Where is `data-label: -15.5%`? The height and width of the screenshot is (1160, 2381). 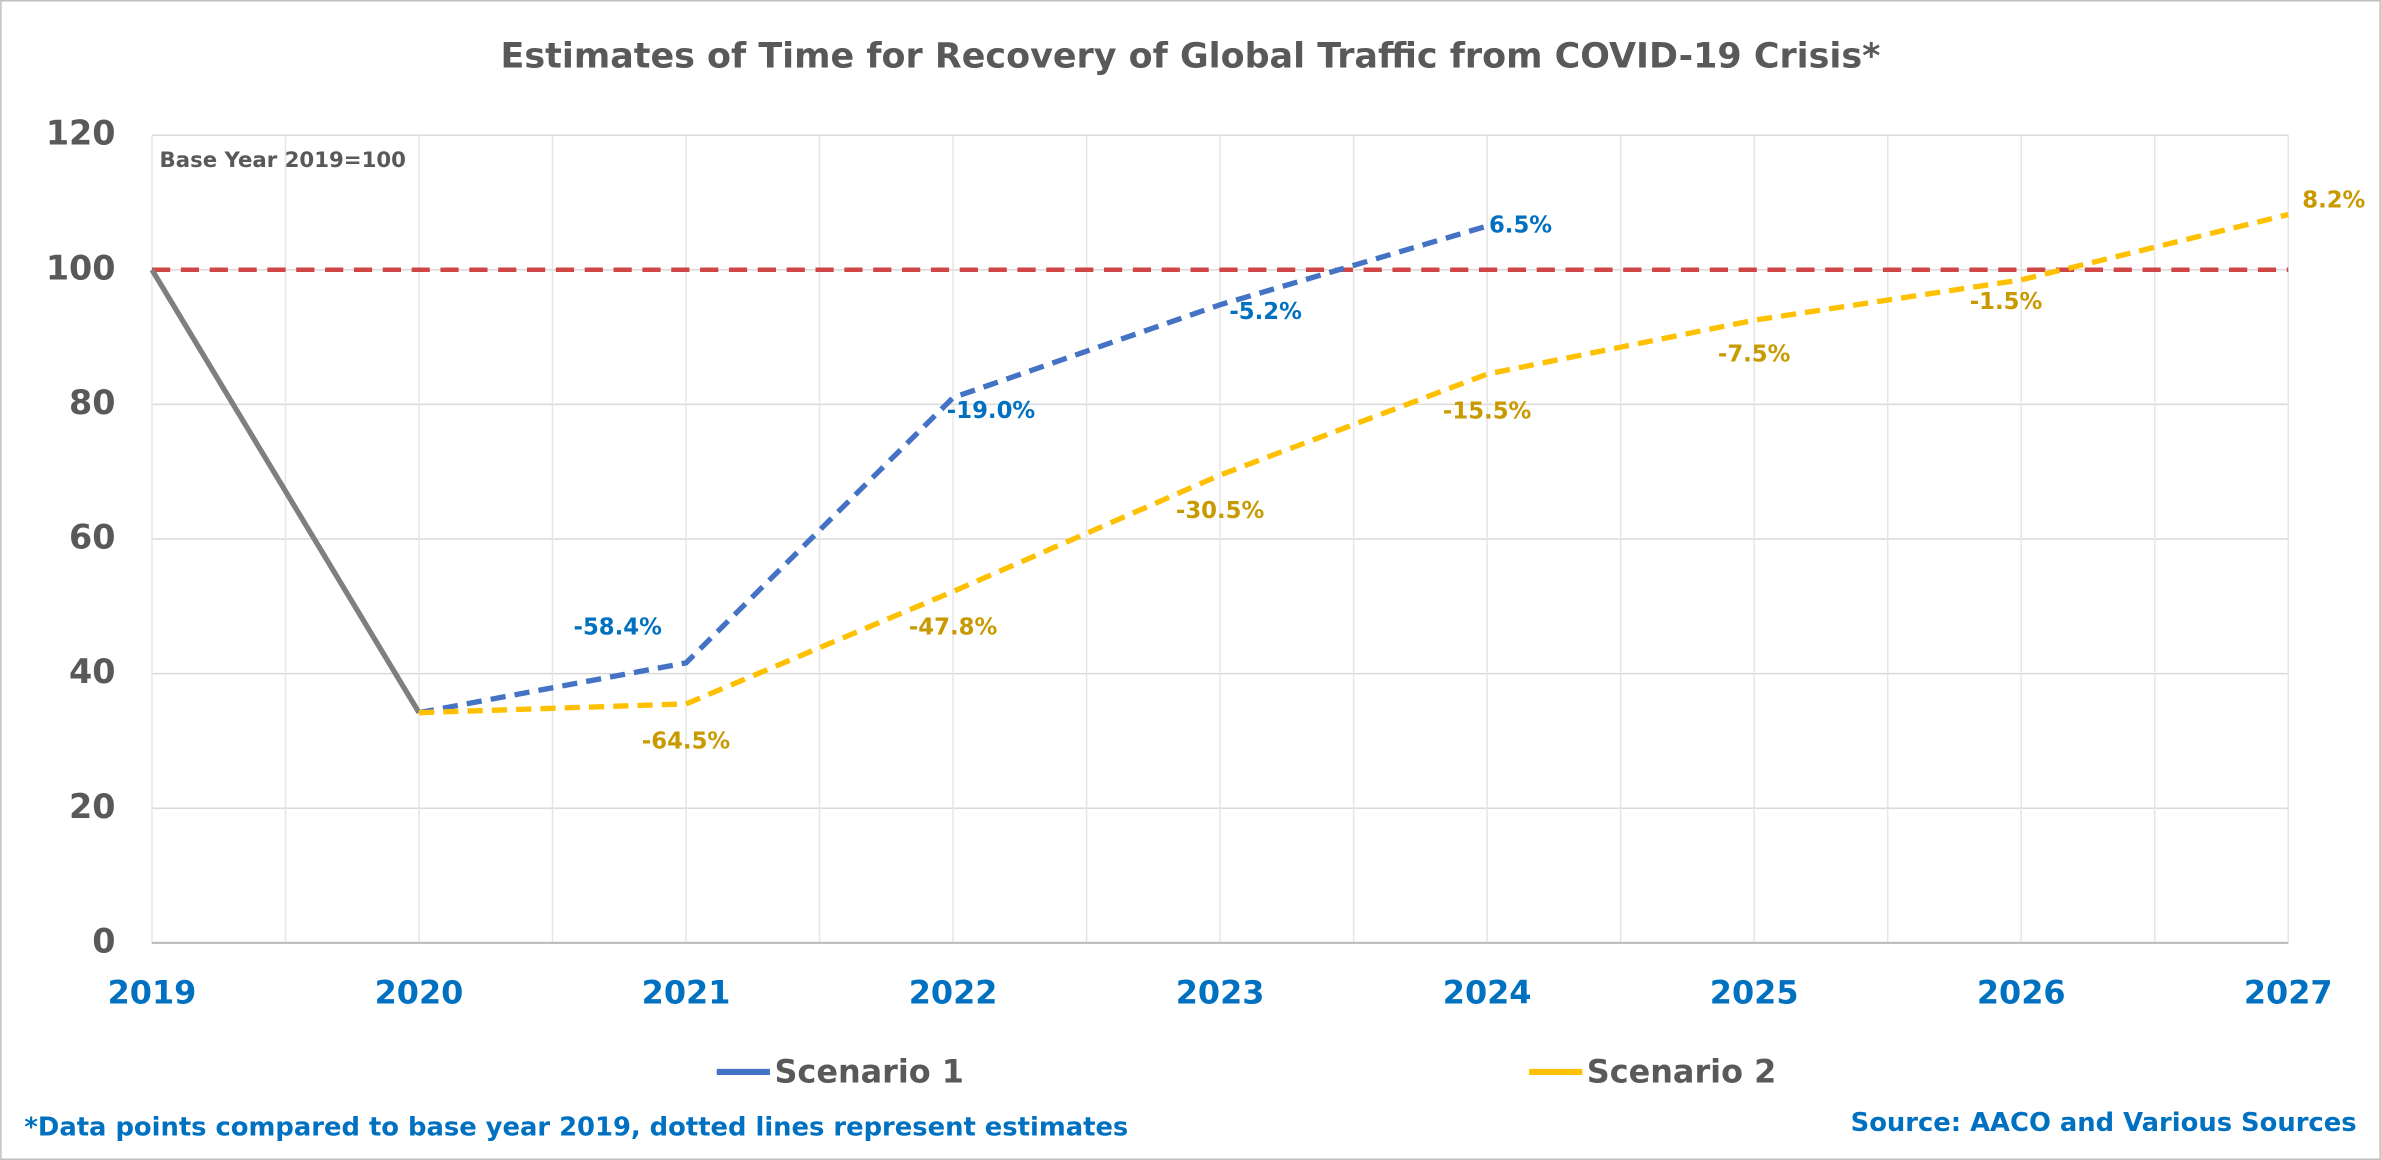
data-label: -15.5% is located at coordinates (1487, 412).